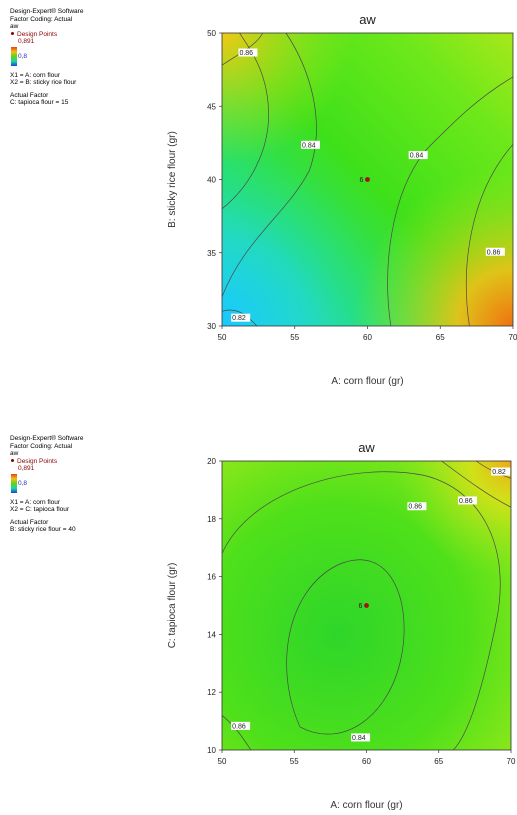 Image resolution: width=517 pixels, height=815 pixels. I want to click on y-tick-label: 45, so click(211, 106).